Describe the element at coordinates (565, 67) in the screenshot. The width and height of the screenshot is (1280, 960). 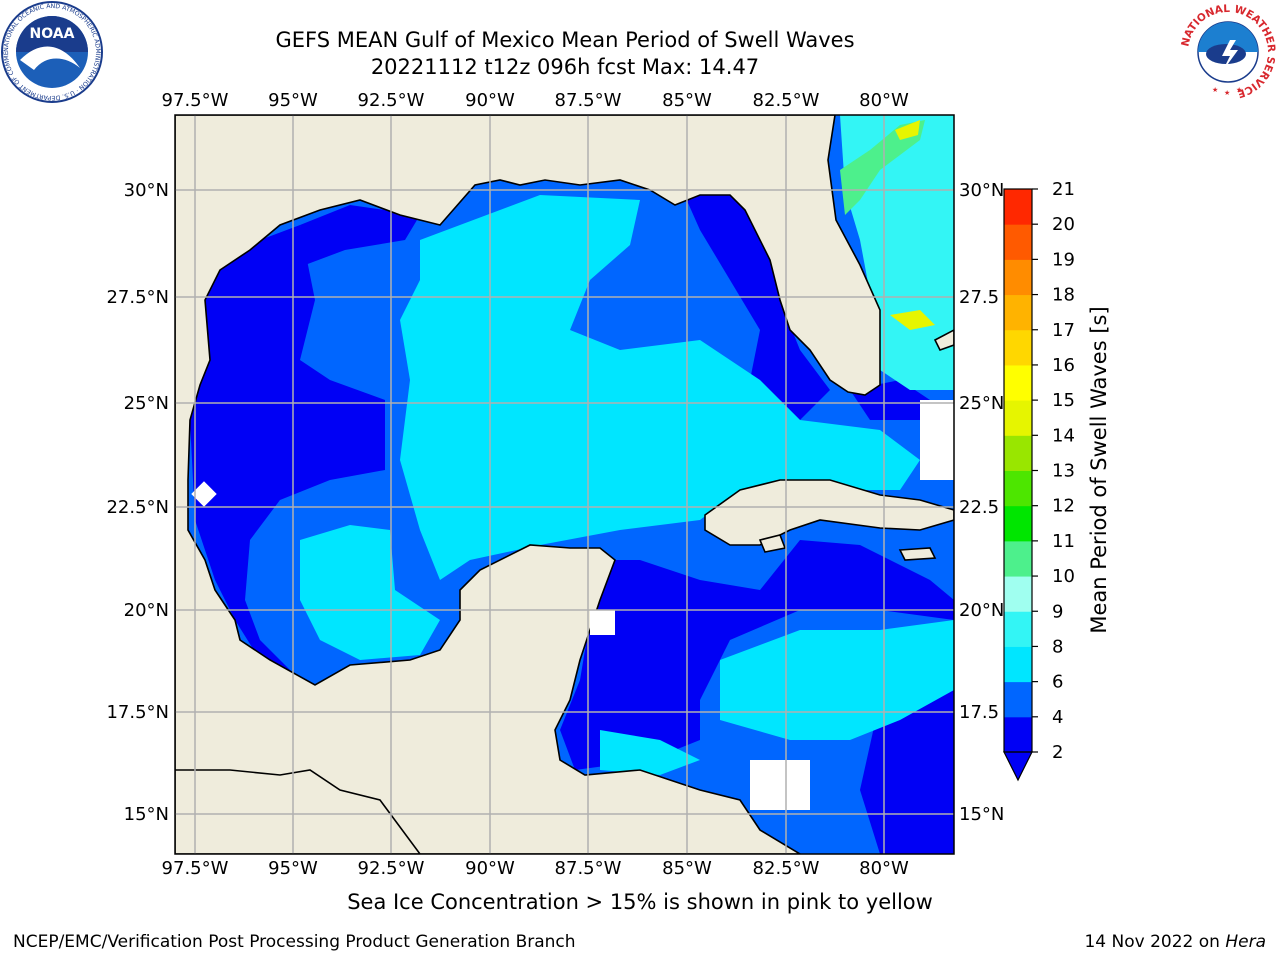
I see `chart-subtitle: 20221112 t12z 096h fcst Max: 14.47` at that location.